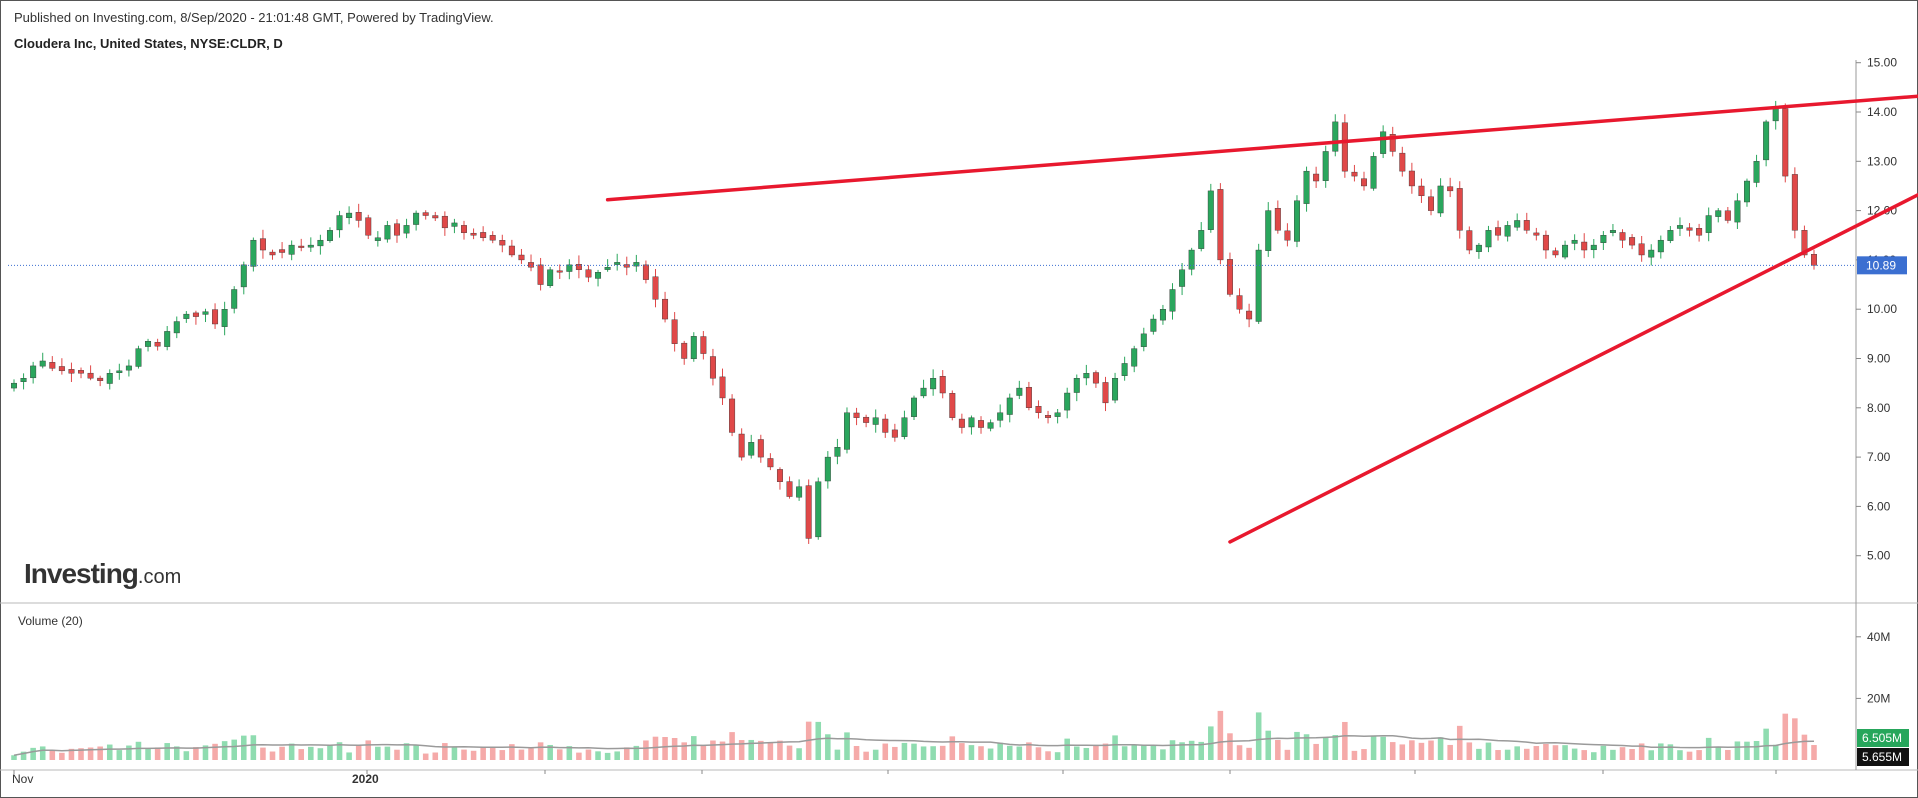  What do you see at coordinates (50, 621) in the screenshot?
I see `volume-pane-title: Volume (20)` at bounding box center [50, 621].